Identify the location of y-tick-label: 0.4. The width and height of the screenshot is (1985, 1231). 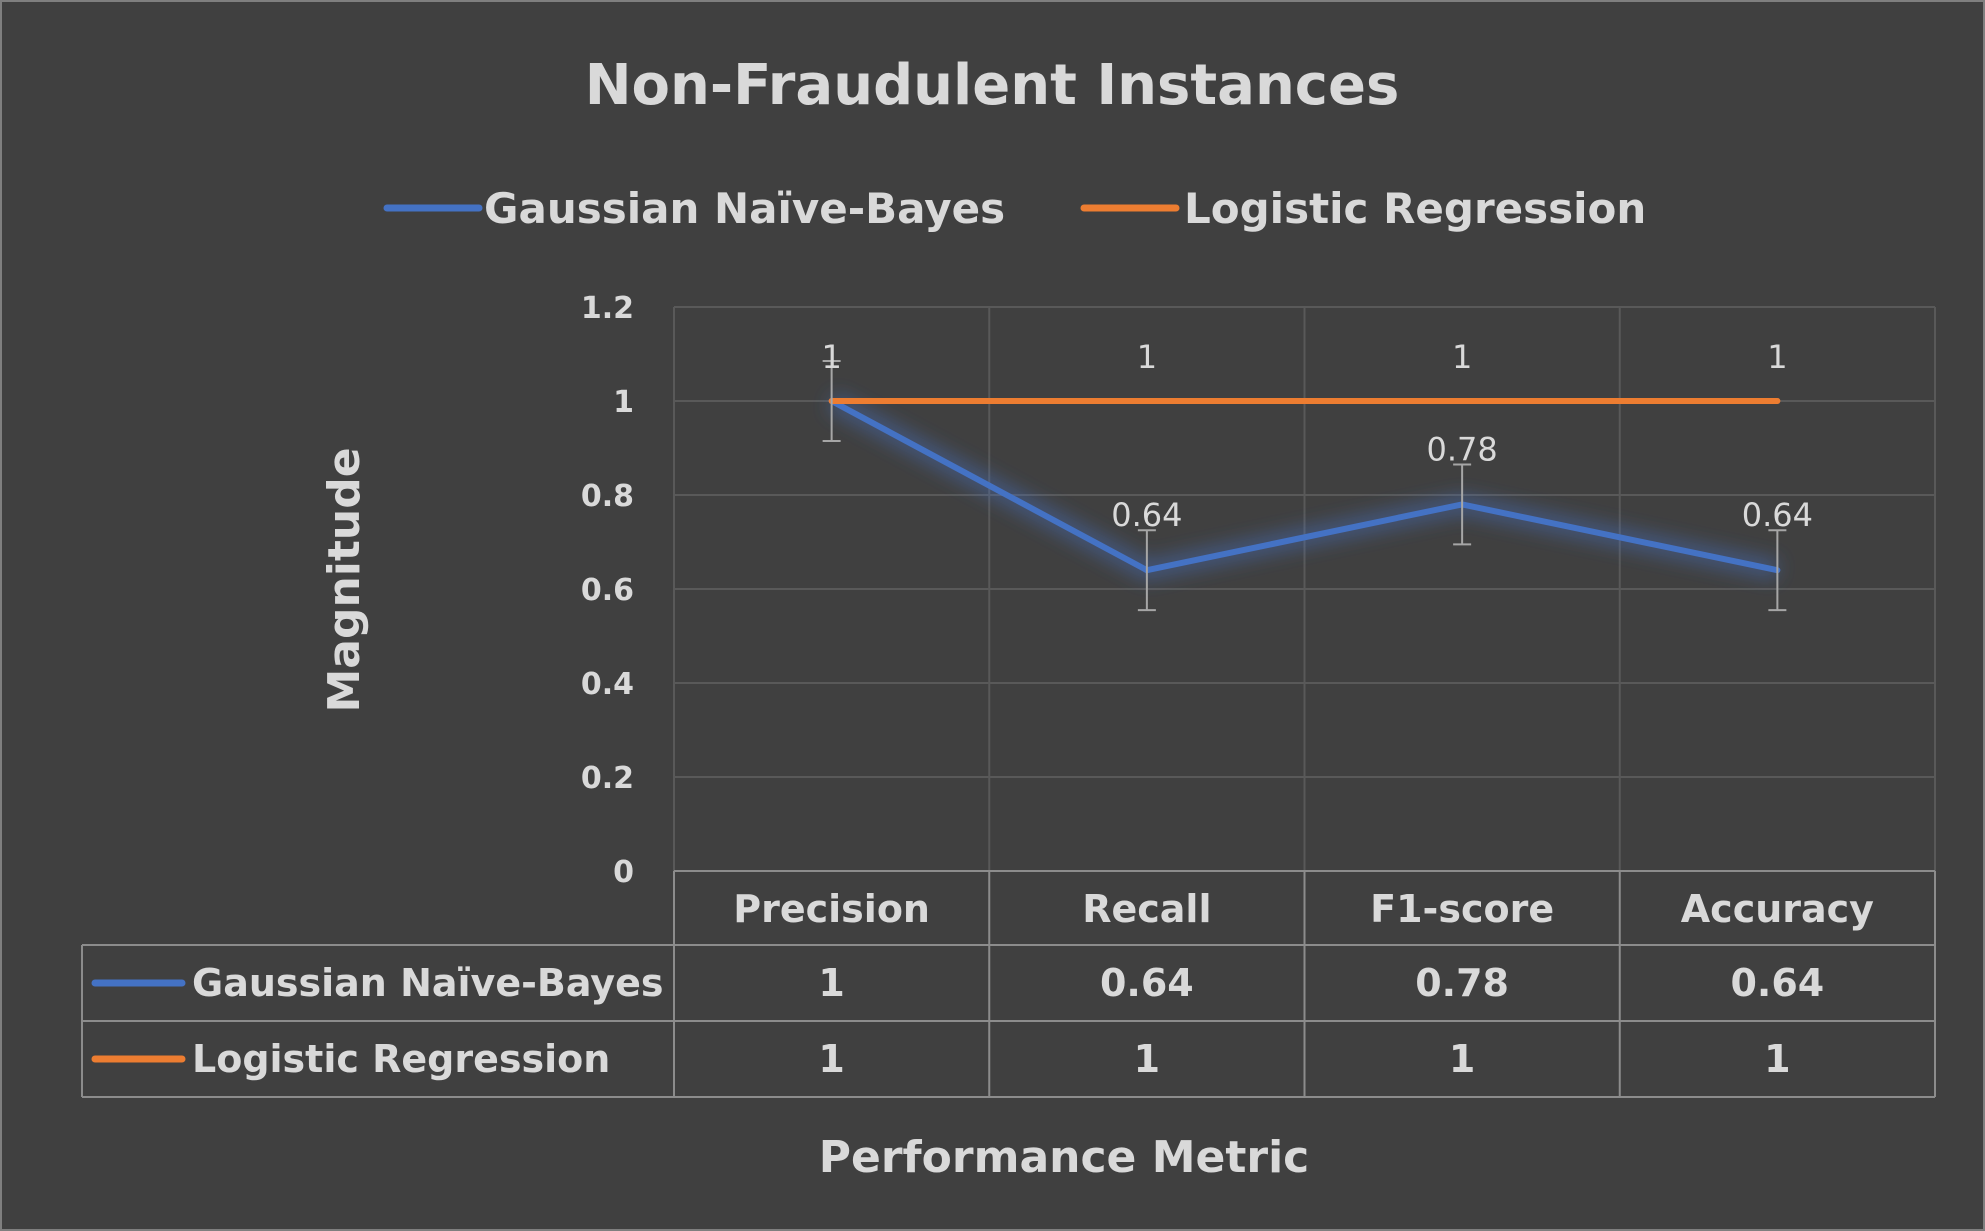
(607, 684).